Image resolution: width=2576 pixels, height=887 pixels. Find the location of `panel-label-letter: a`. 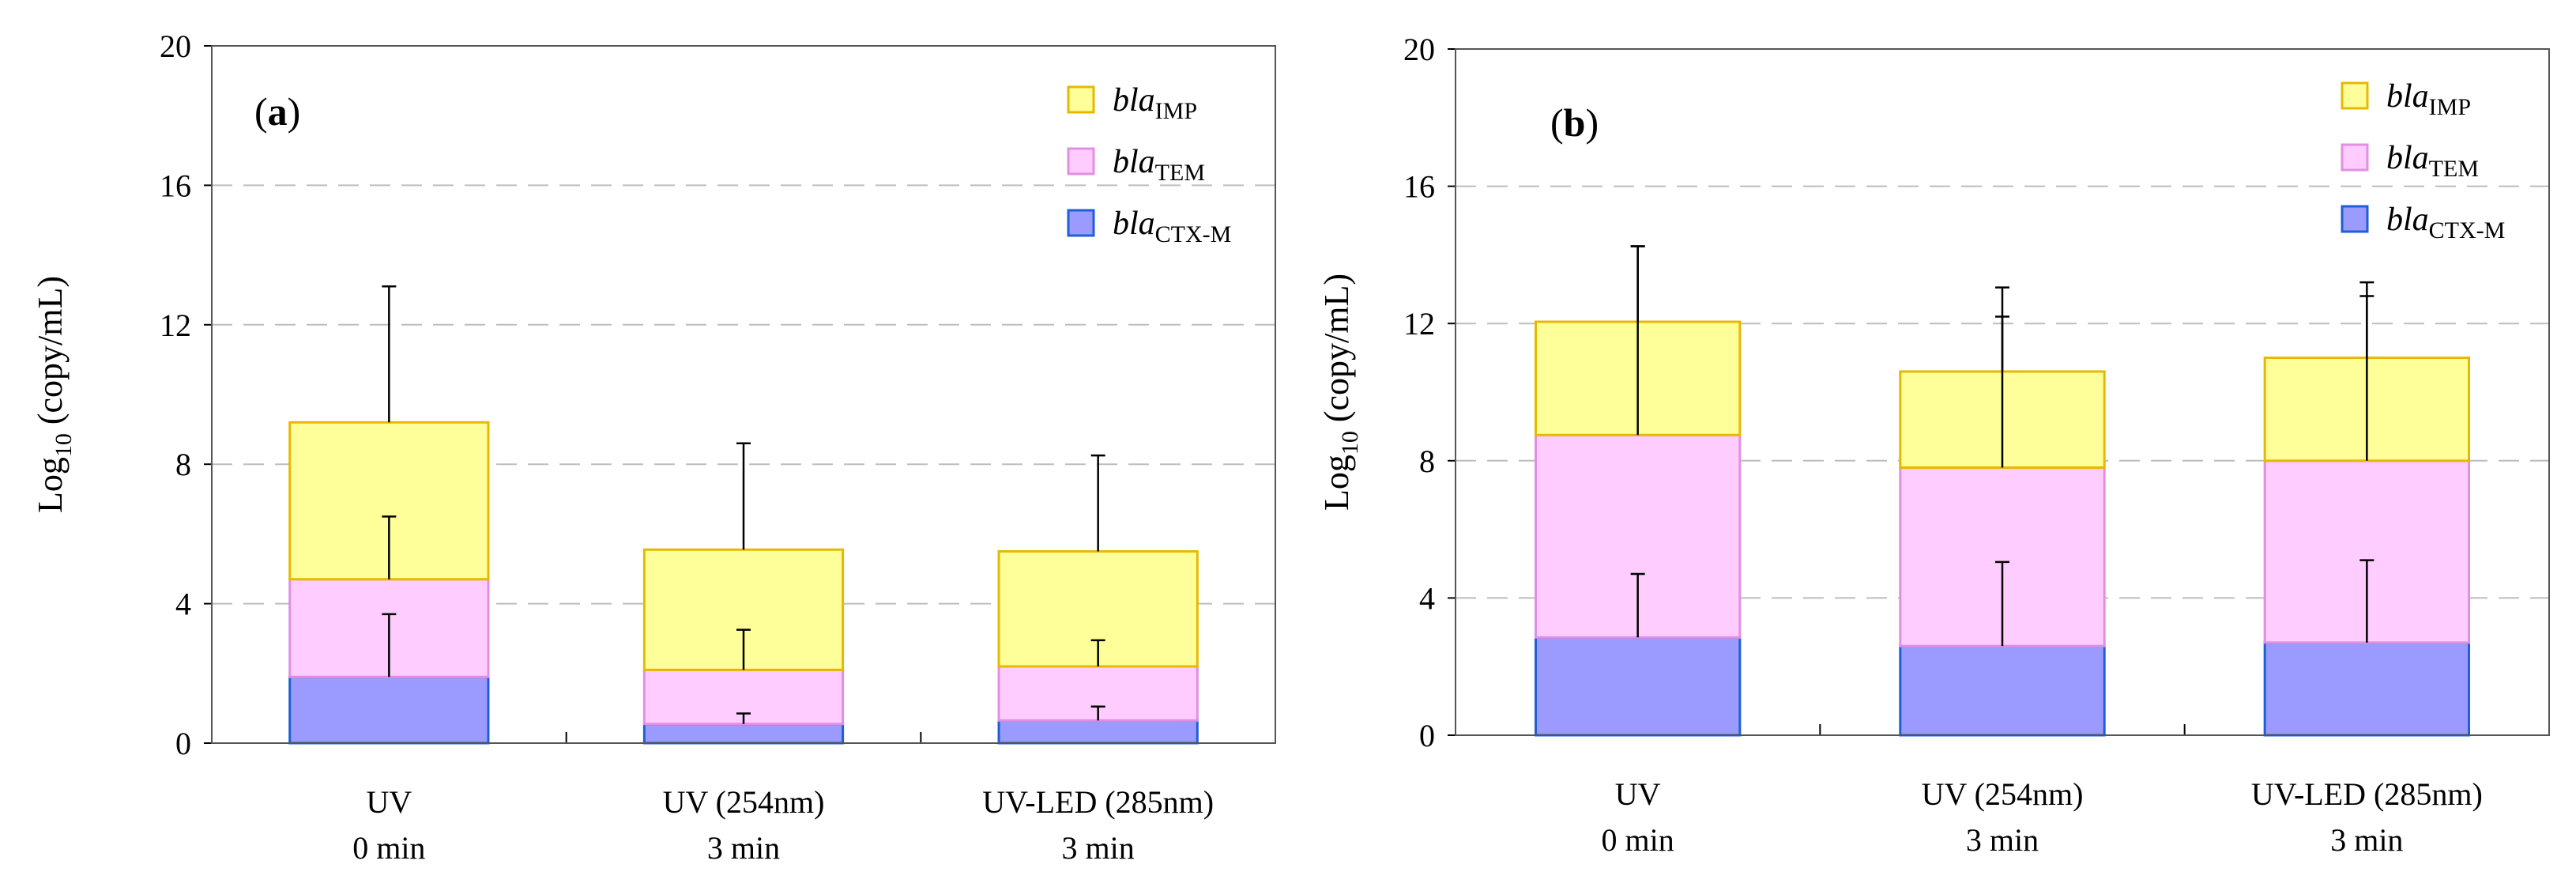

panel-label-letter: a is located at coordinates (278, 111).